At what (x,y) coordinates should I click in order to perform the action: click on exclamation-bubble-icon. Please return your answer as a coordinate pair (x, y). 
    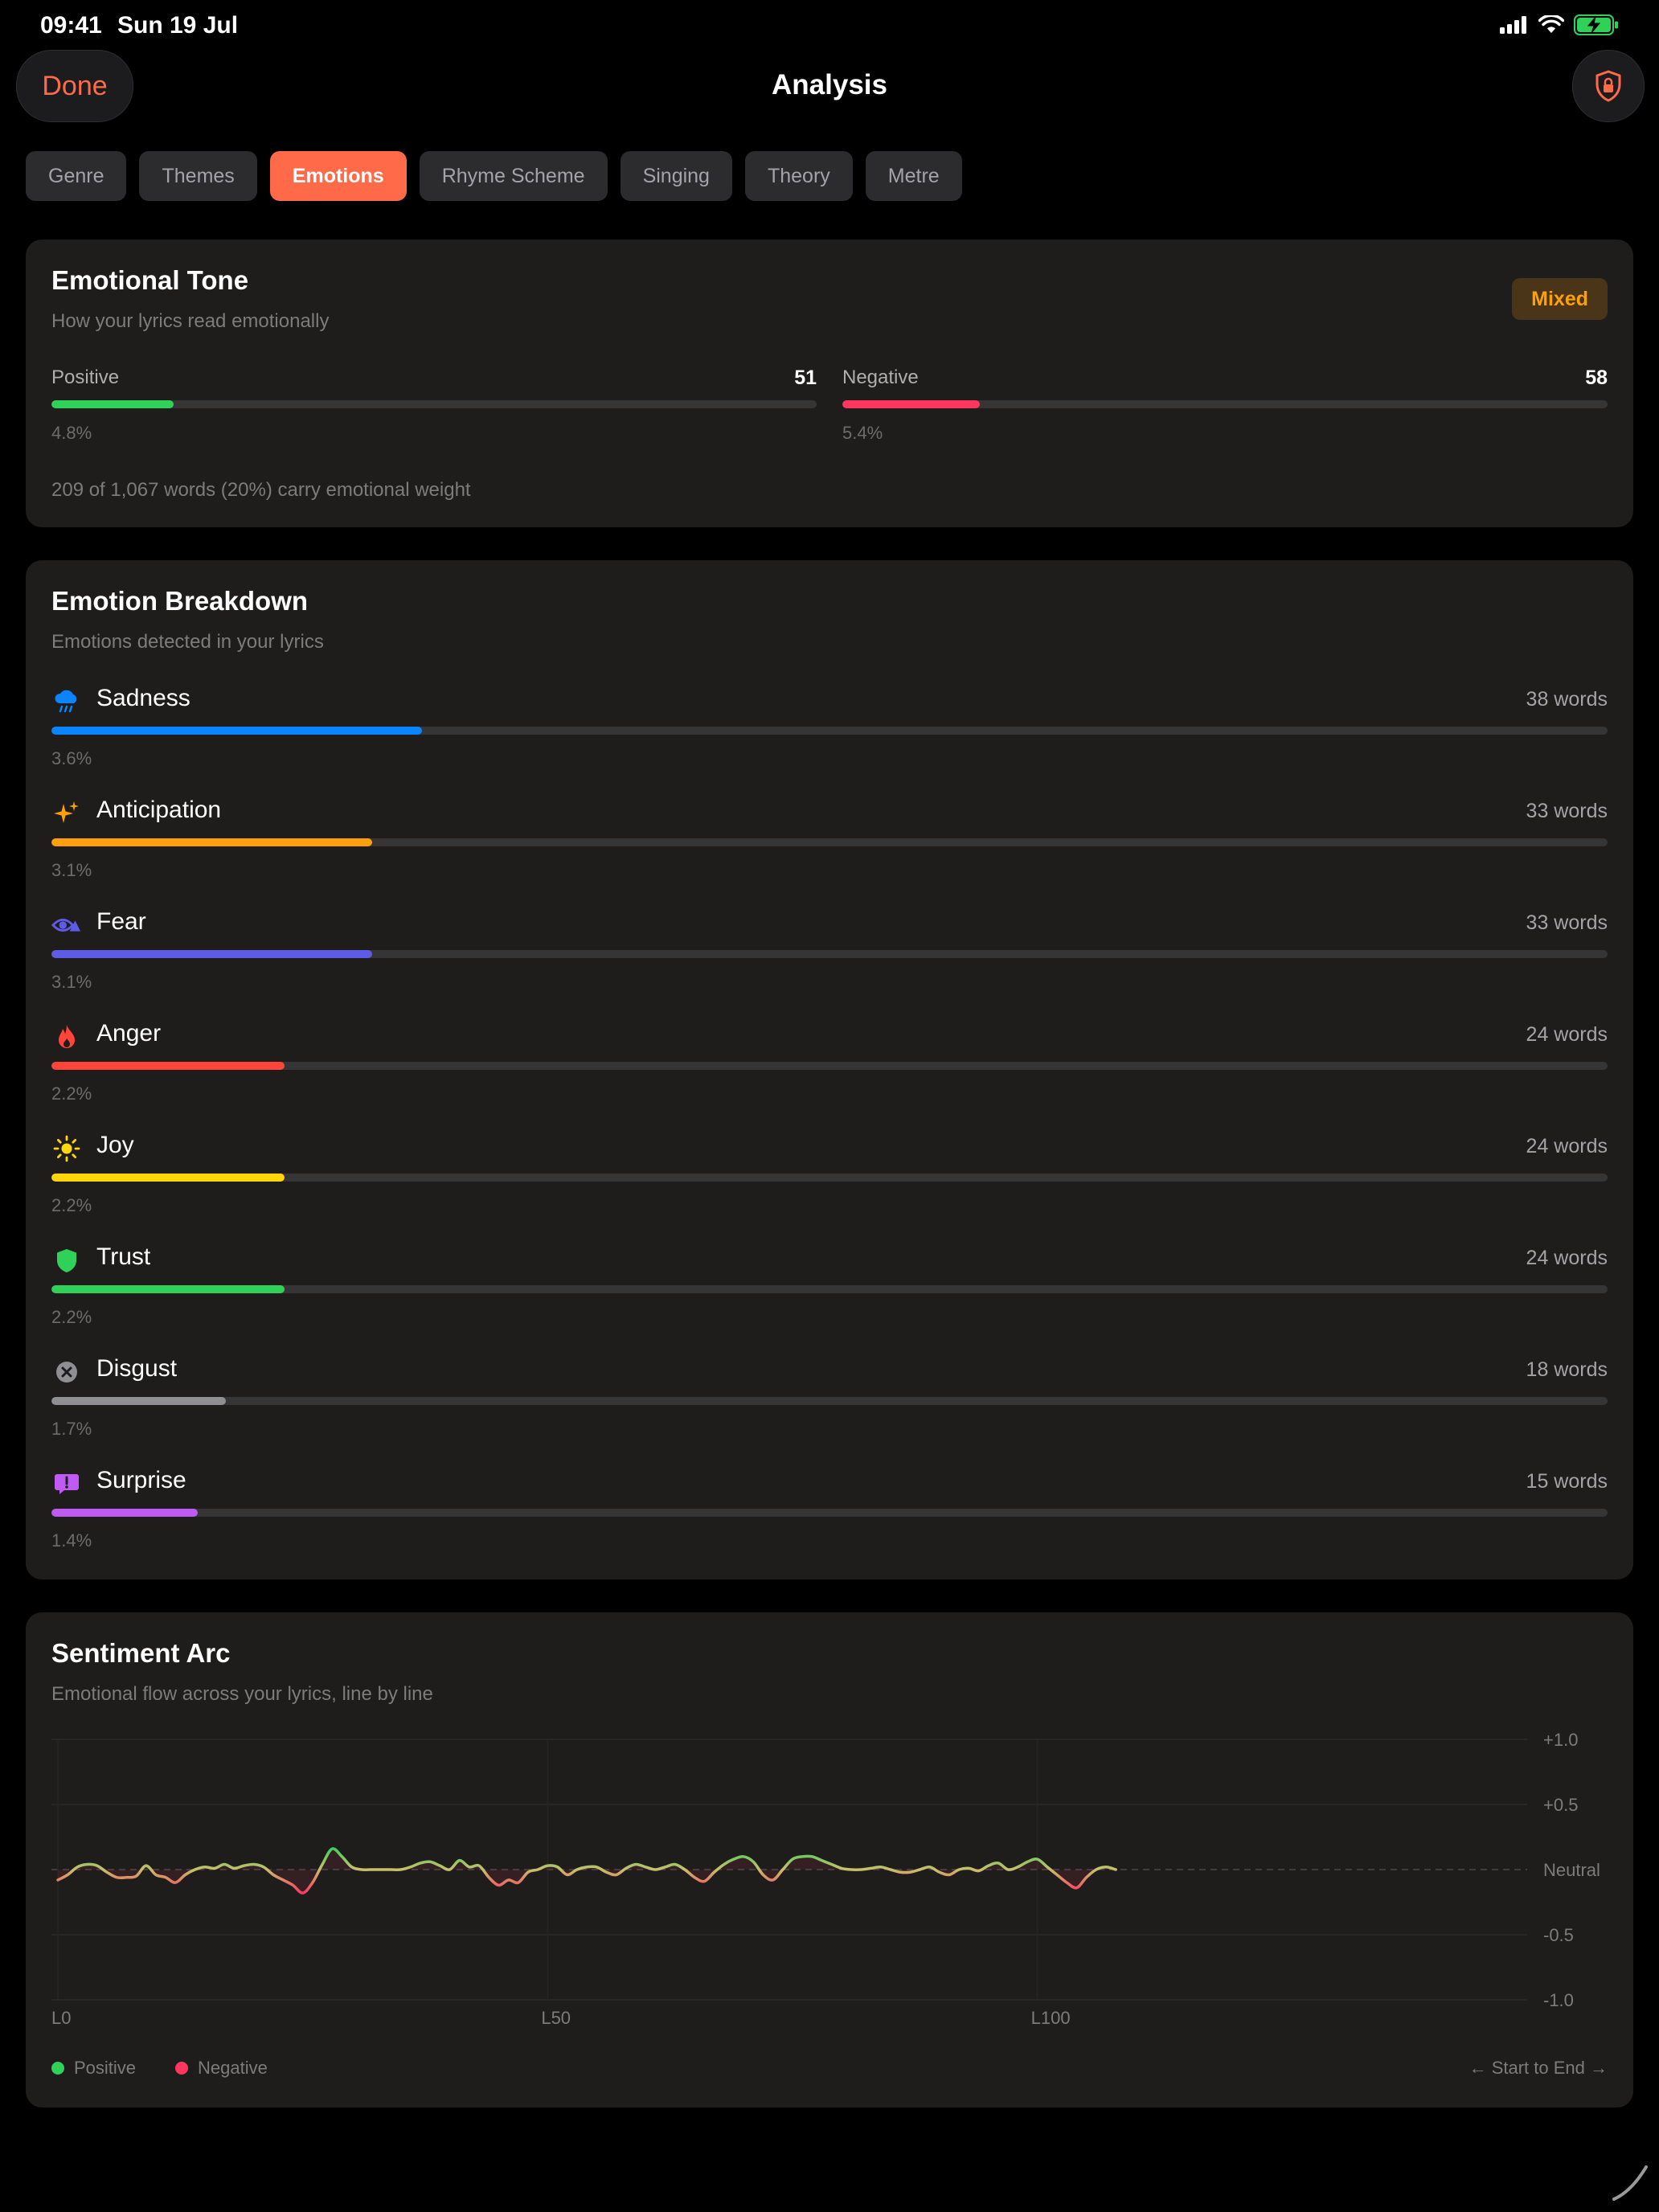
    Looking at the image, I should click on (66, 1484).